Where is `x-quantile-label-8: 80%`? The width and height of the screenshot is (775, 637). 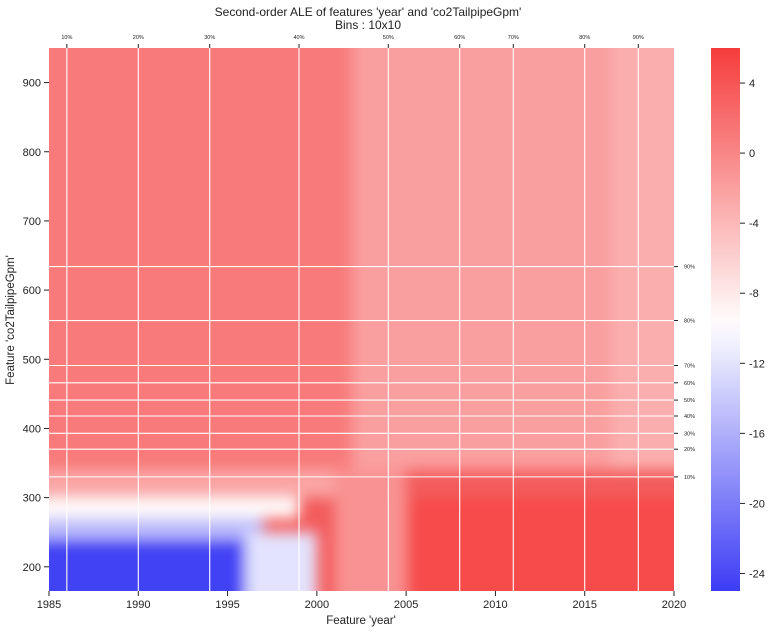
x-quantile-label-8: 80% is located at coordinates (584, 38).